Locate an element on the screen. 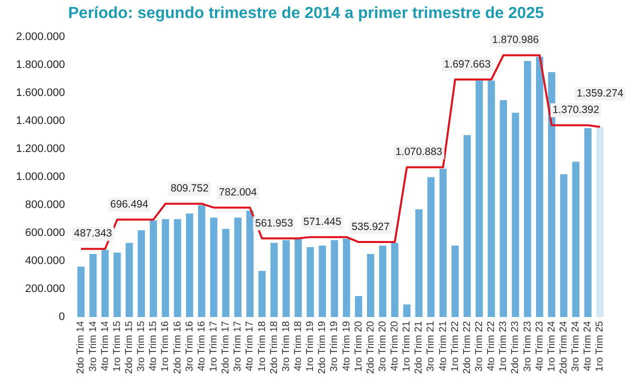 This screenshot has height=382, width=642. x-tick-label: 2do Trim 14 is located at coordinates (81, 347).